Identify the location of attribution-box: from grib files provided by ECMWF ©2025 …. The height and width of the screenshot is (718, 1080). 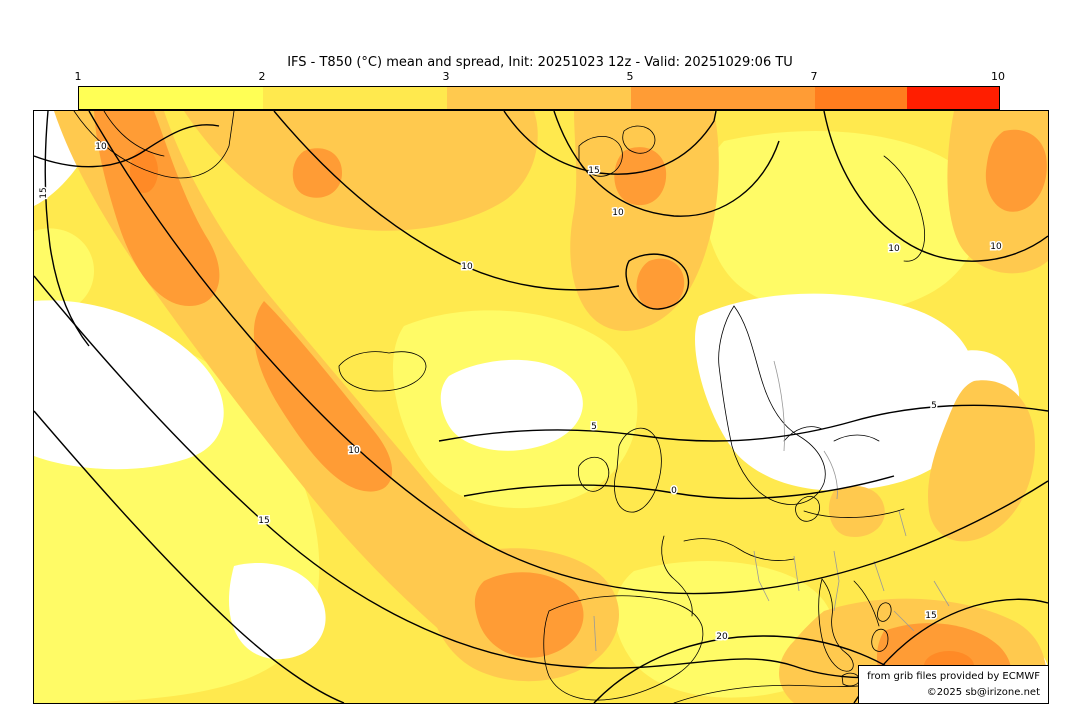
(953, 684).